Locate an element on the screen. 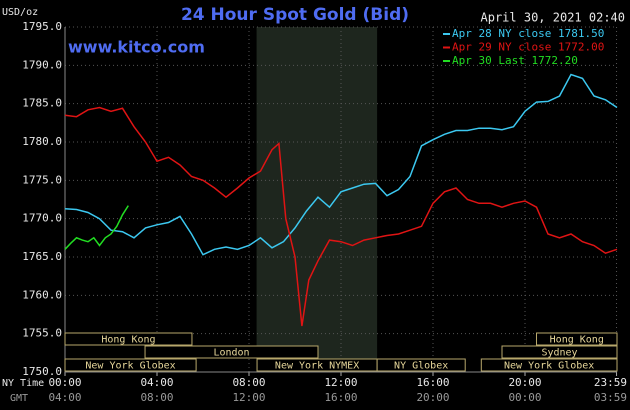  x2-axis-label: GMT is located at coordinates (19, 398).